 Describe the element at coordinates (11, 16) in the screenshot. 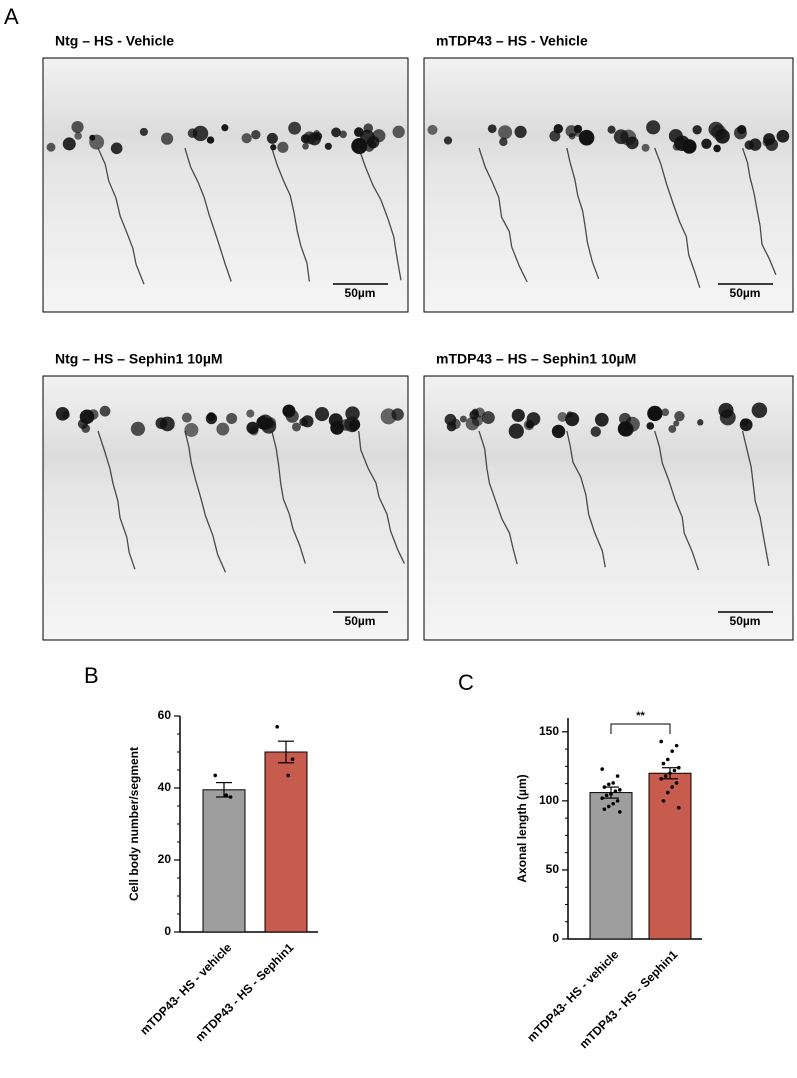

I see `panel-label: A` at that location.